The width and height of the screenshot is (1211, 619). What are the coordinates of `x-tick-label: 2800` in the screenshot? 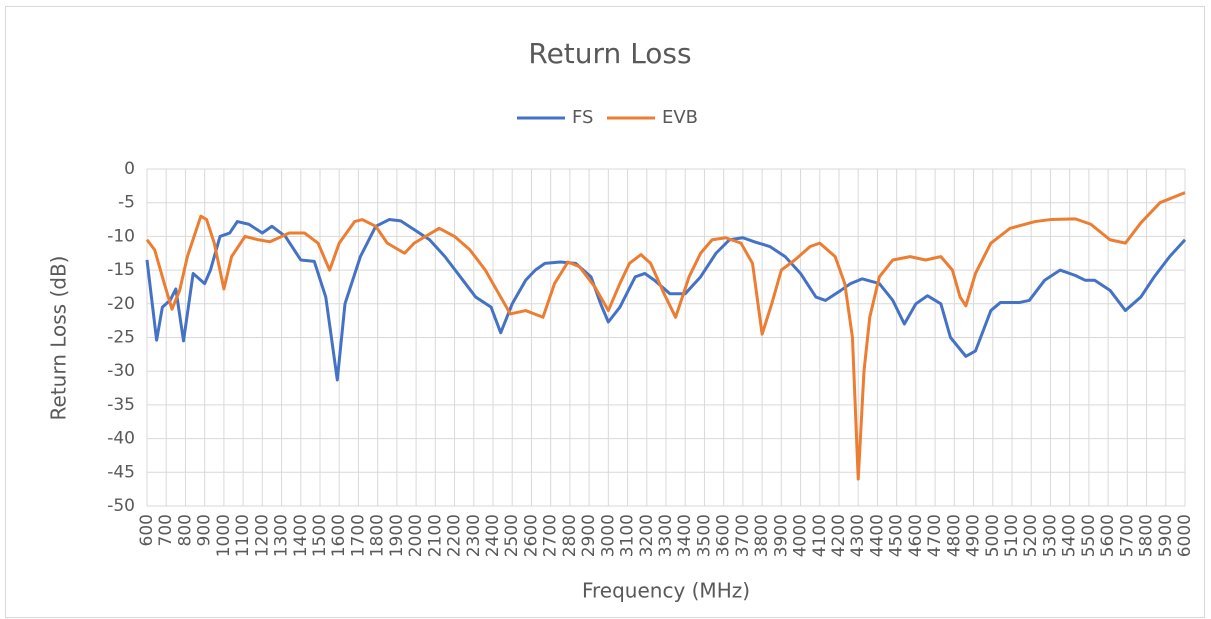 It's located at (570, 535).